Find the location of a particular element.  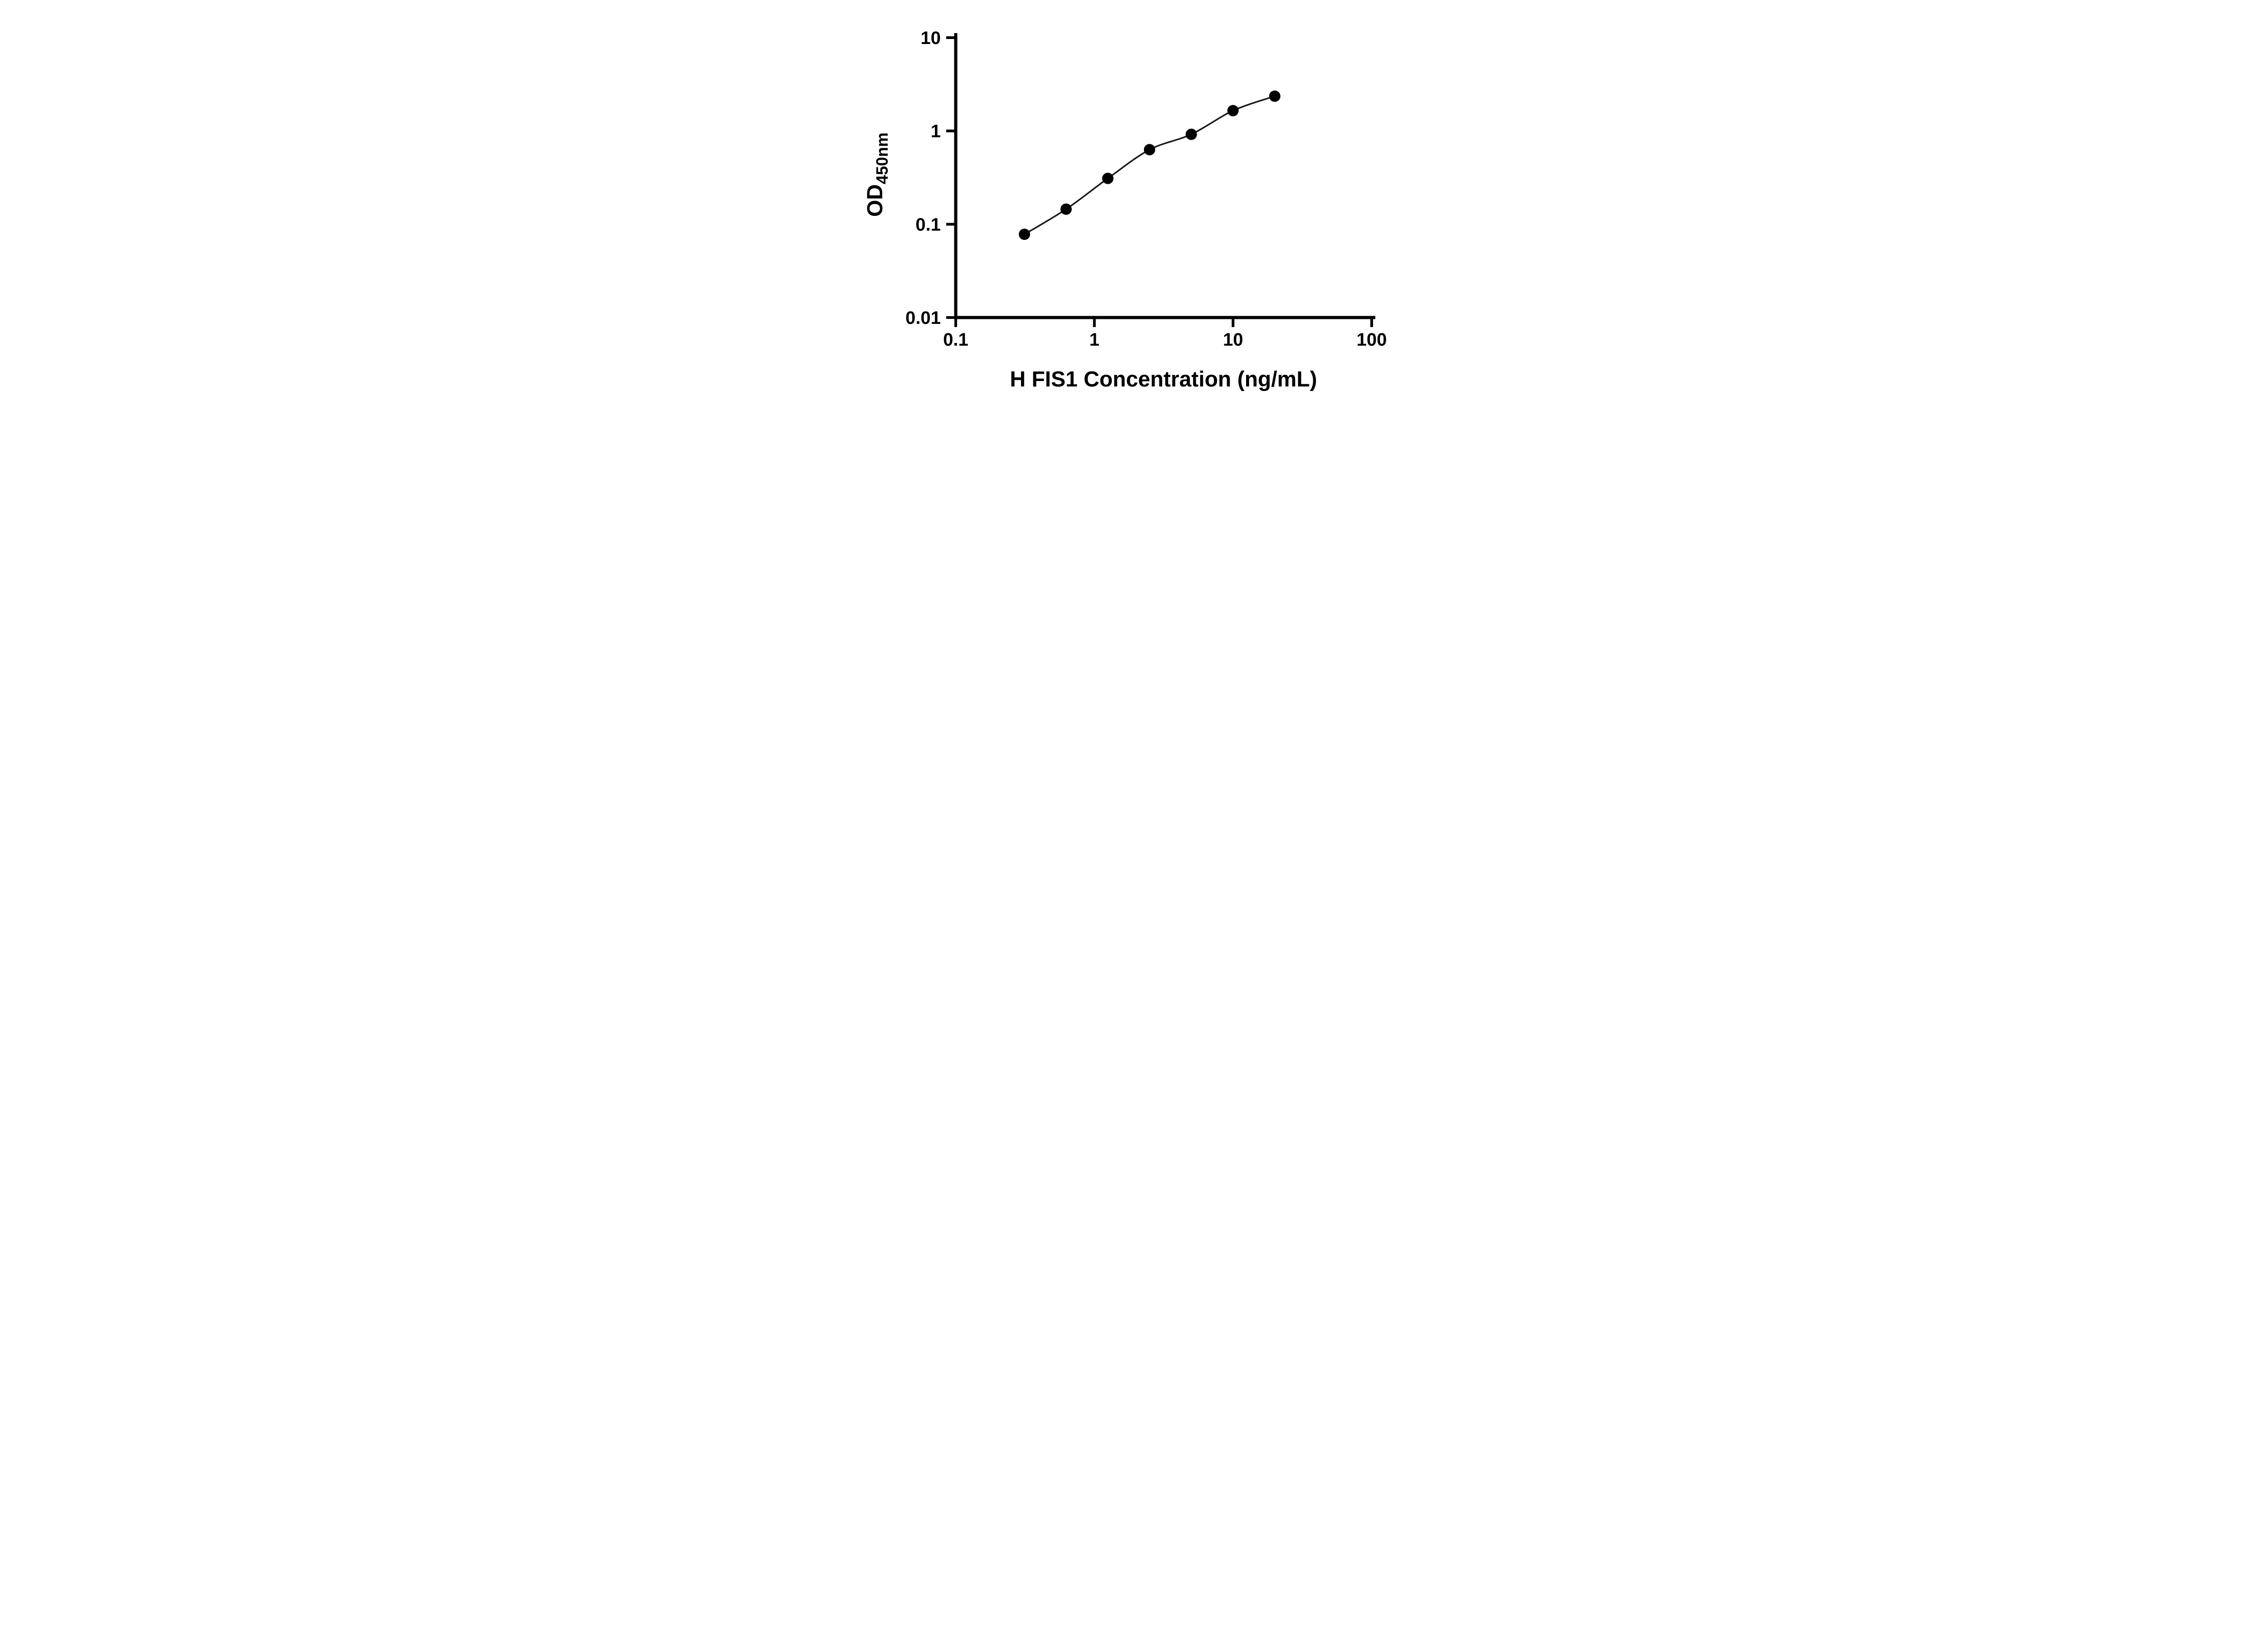

x-axis-title: H FIS1 Concentration (ng/mL) is located at coordinates (1163, 379).